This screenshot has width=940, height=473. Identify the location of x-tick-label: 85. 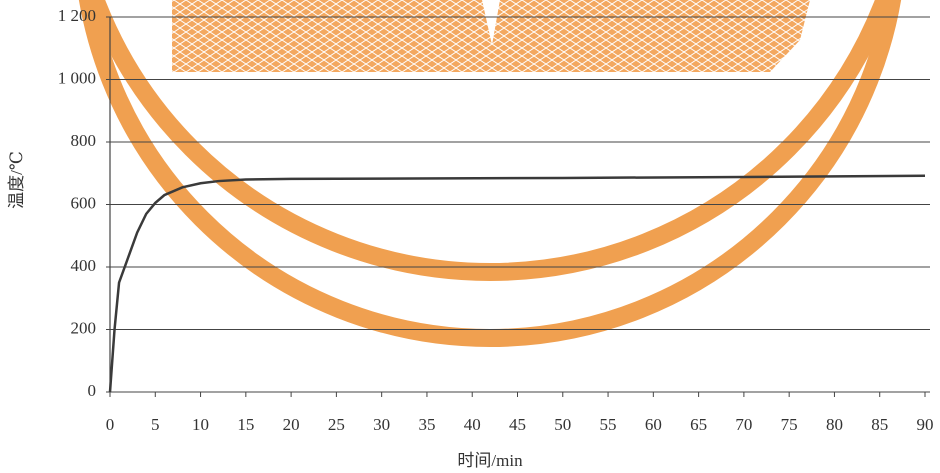
(879, 424).